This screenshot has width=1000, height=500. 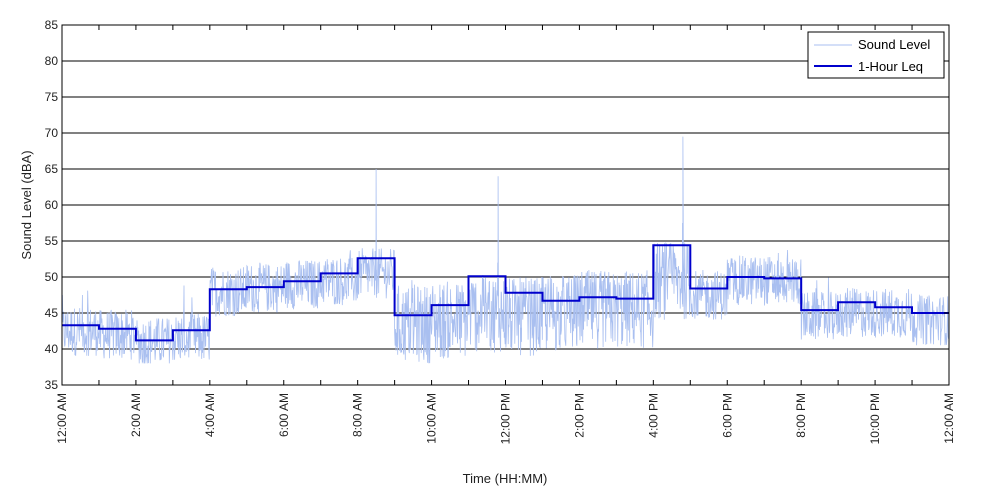 I want to click on x-tick-label: 2:00 PM, so click(x=579, y=415).